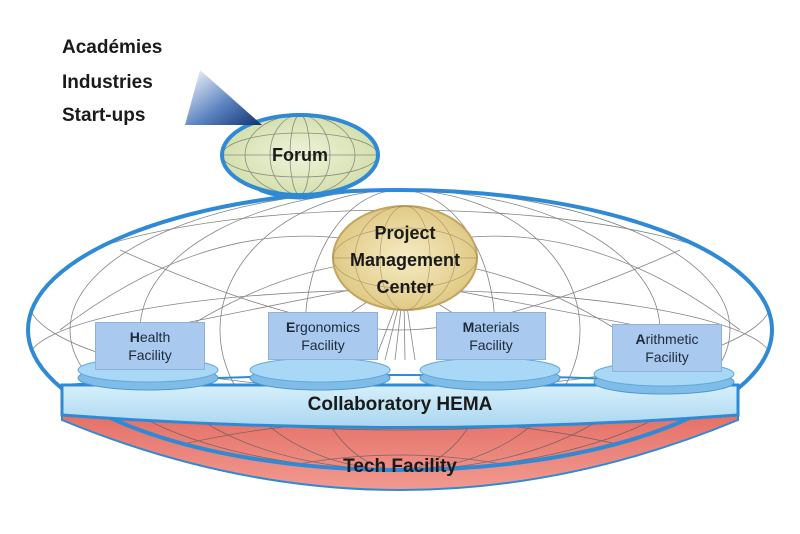  I want to click on facility-initial: E, so click(291, 327).